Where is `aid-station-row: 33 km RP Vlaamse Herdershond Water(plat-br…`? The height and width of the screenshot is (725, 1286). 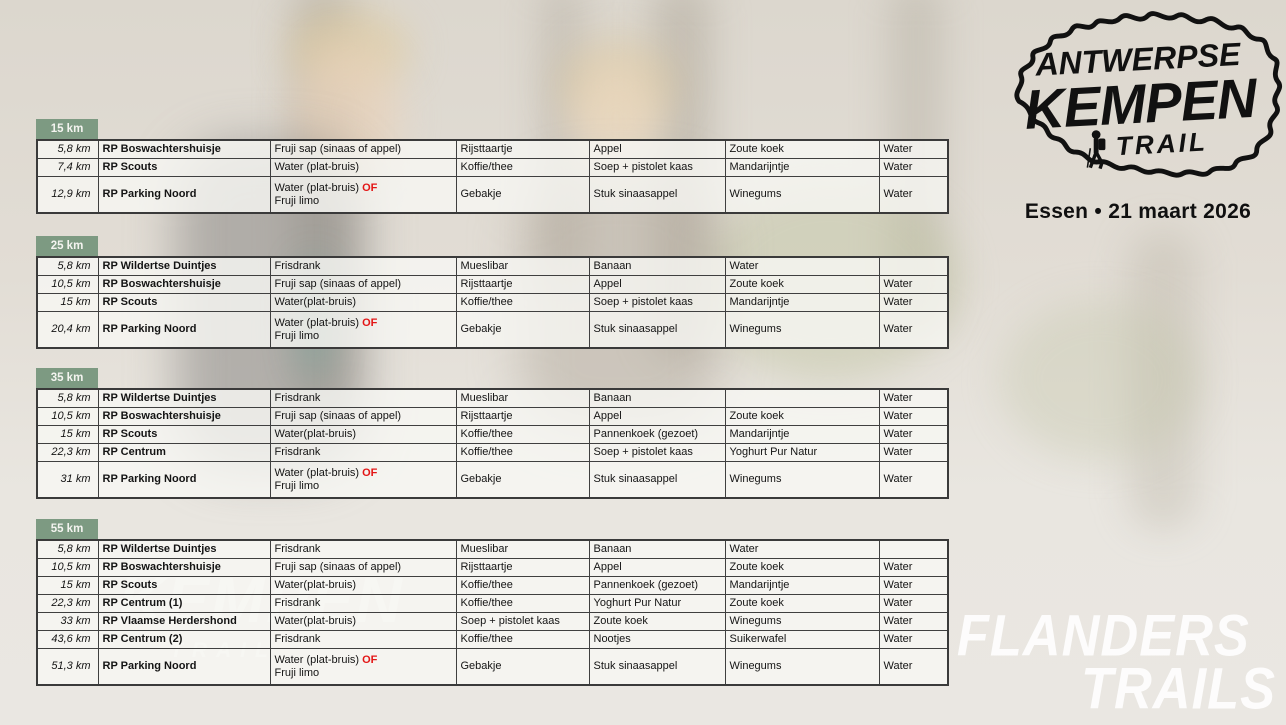
aid-station-row: 33 km RP Vlaamse Herdershond Water(plat-br… is located at coordinates (492, 621).